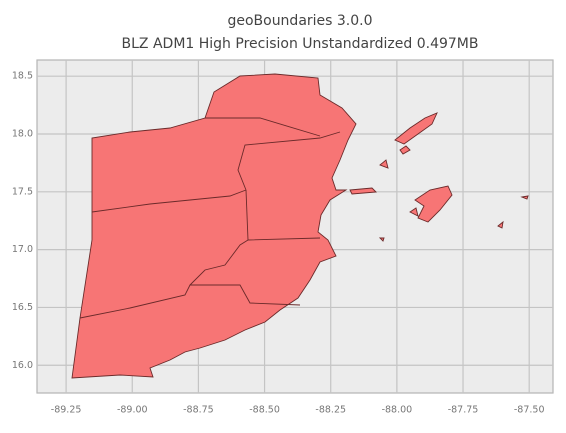  I want to click on x-tick-label: -88.75, so click(198, 410).